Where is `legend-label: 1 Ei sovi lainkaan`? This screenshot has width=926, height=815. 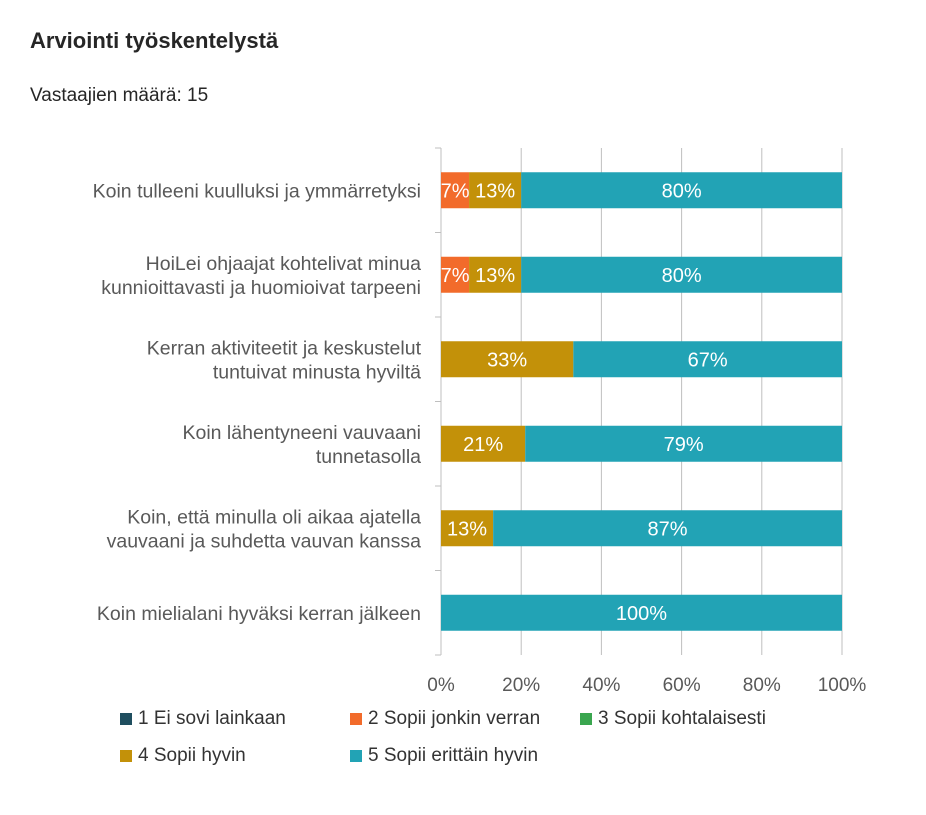
legend-label: 1 Ei sovi lainkaan is located at coordinates (212, 718).